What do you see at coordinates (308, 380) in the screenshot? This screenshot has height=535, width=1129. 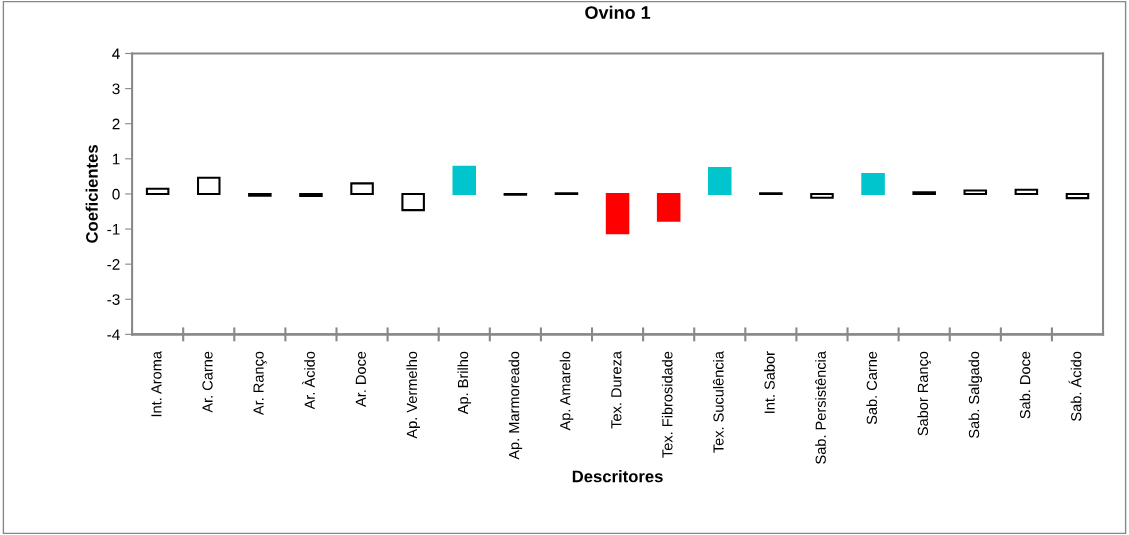 I see `x-tick-label: Ar. Àcido` at bounding box center [308, 380].